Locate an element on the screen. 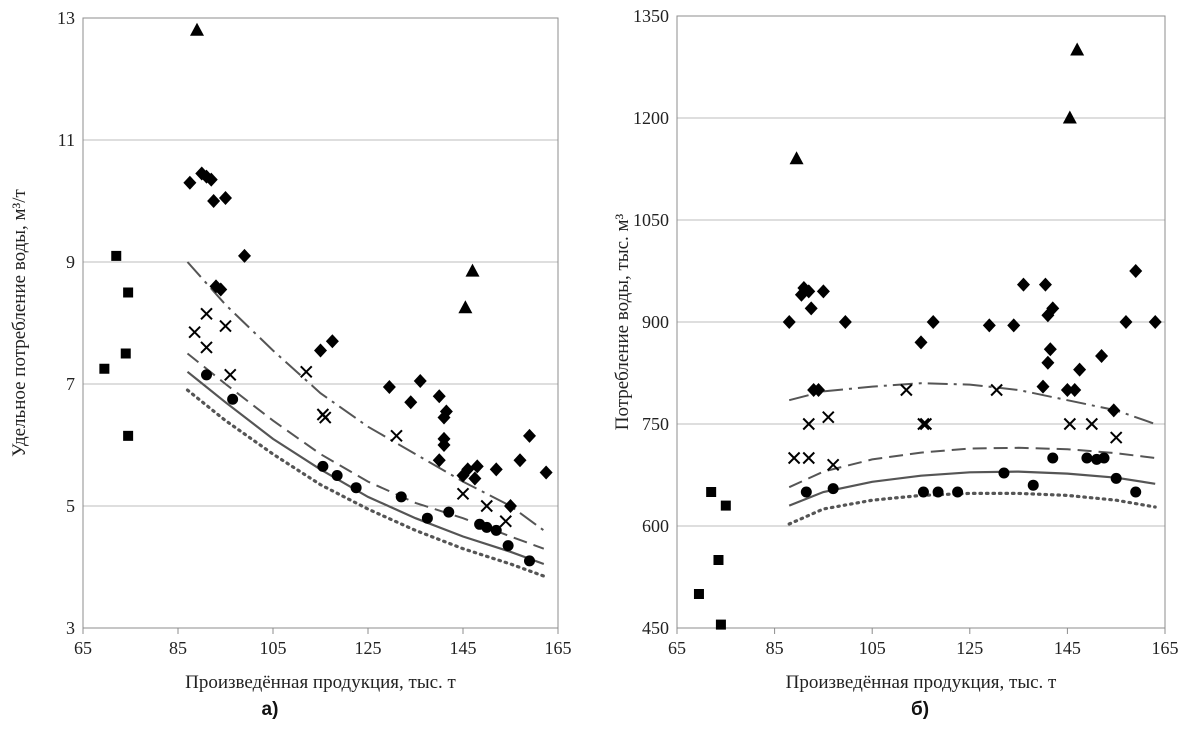 The image size is (1184, 745). trend-line-solid is located at coordinates (365, 468).